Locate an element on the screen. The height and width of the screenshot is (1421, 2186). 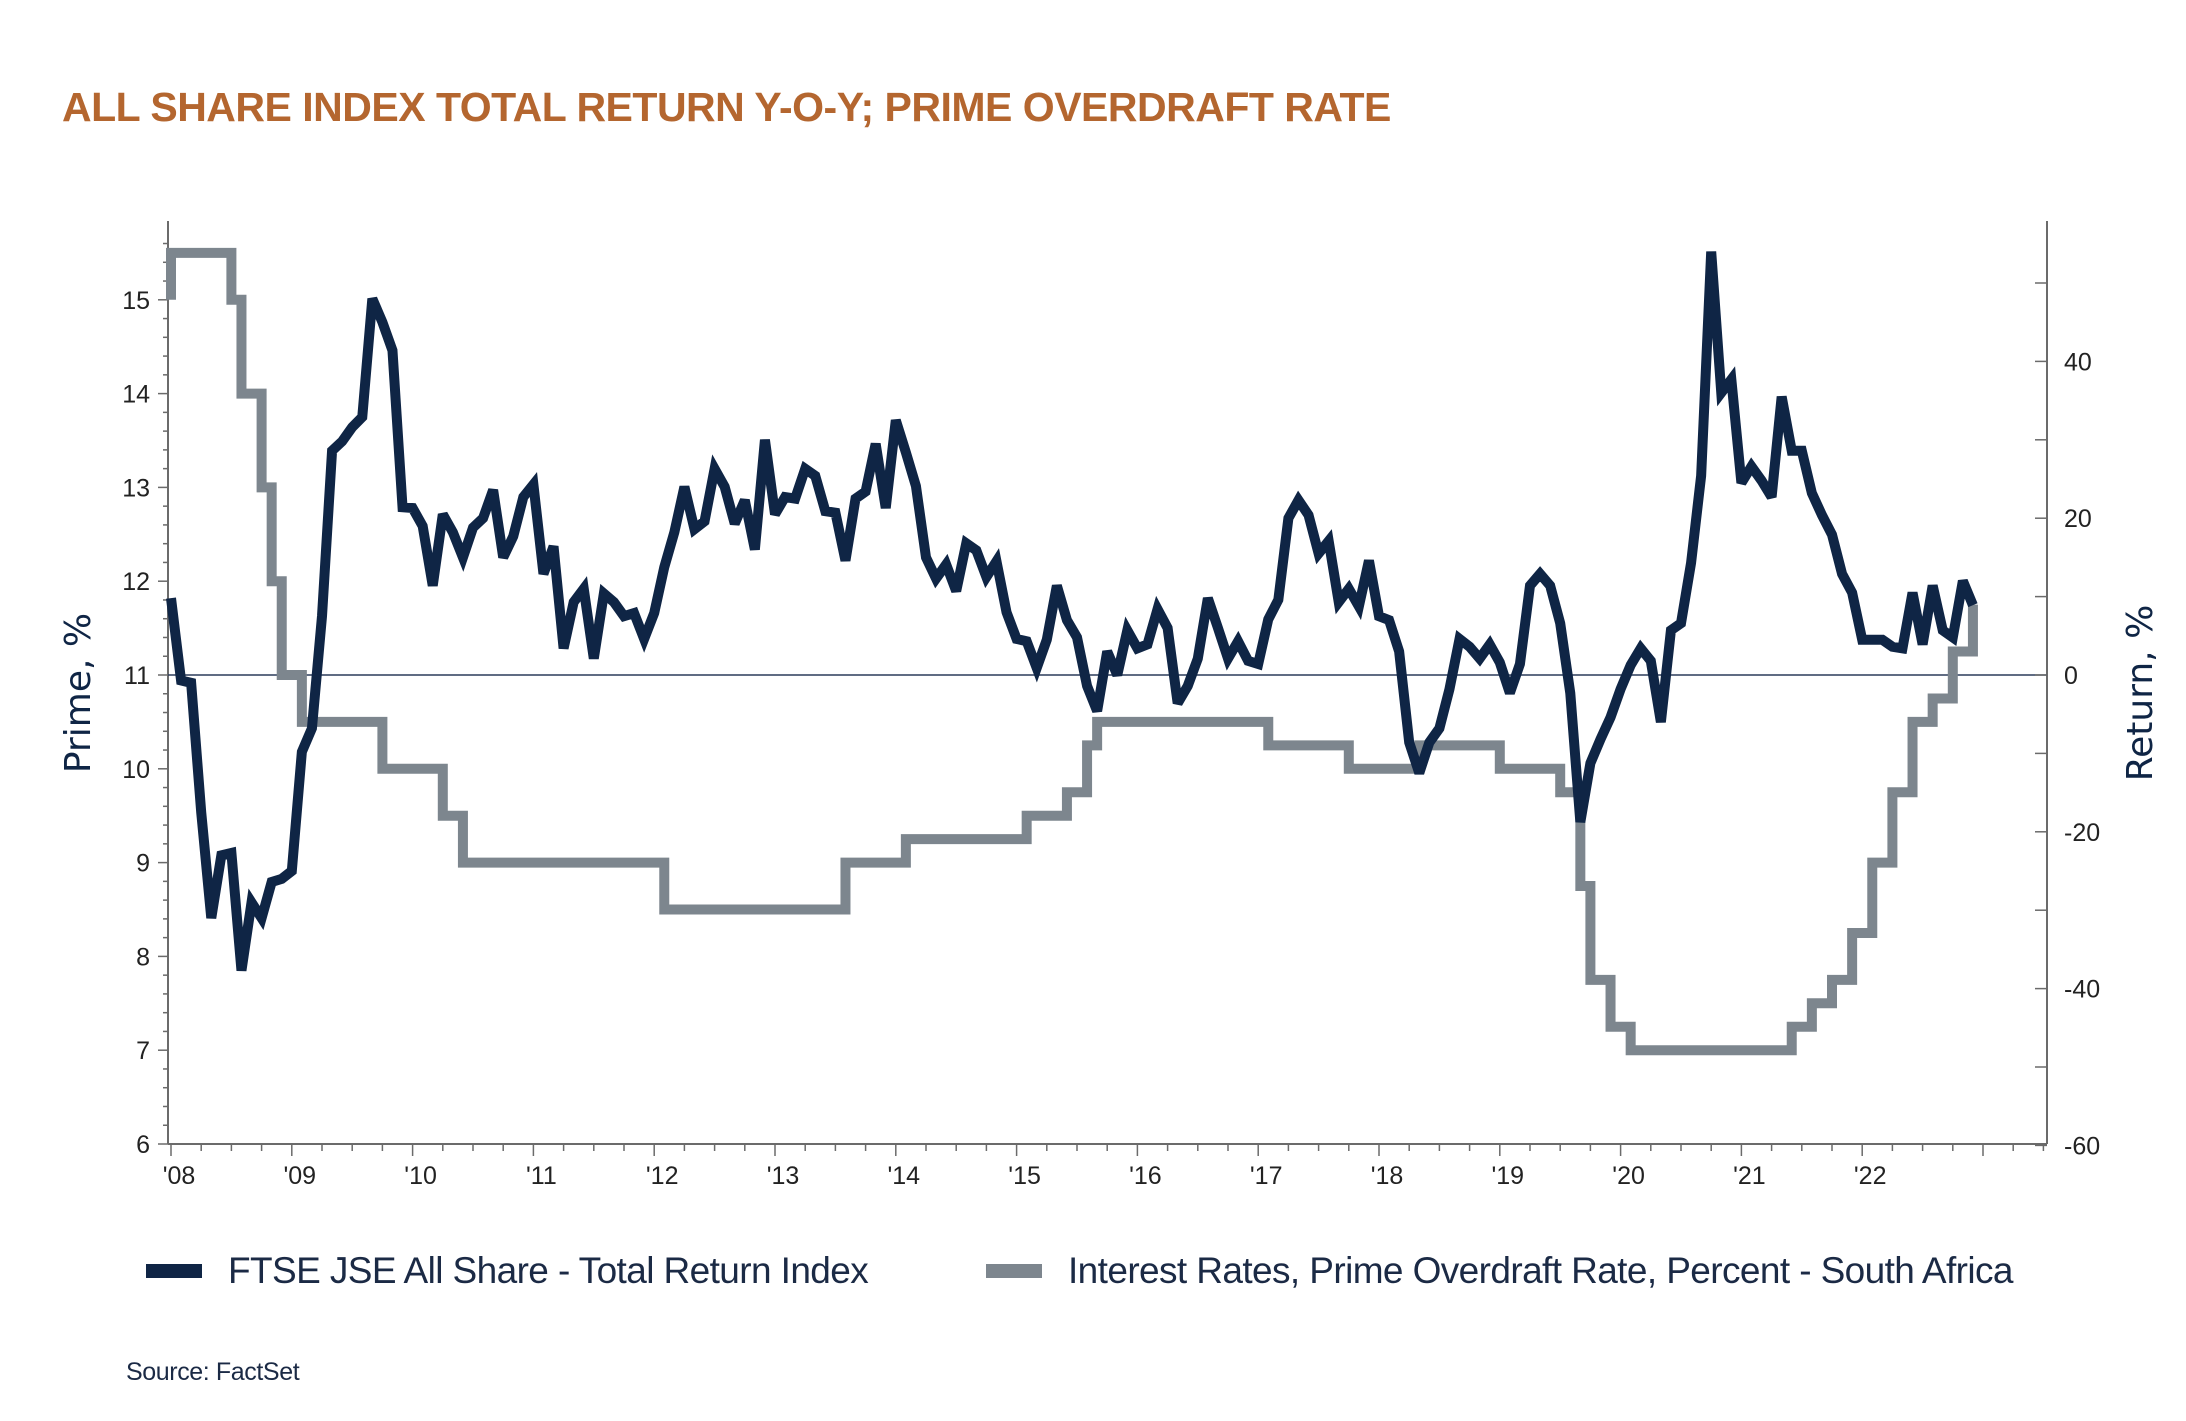
x-tick-label: '18 is located at coordinates (1387, 1176).